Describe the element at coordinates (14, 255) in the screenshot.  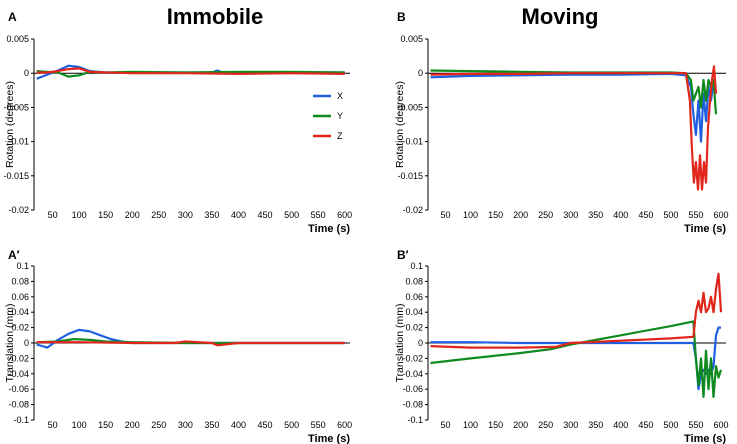
I see `panel-letter: A′` at that location.